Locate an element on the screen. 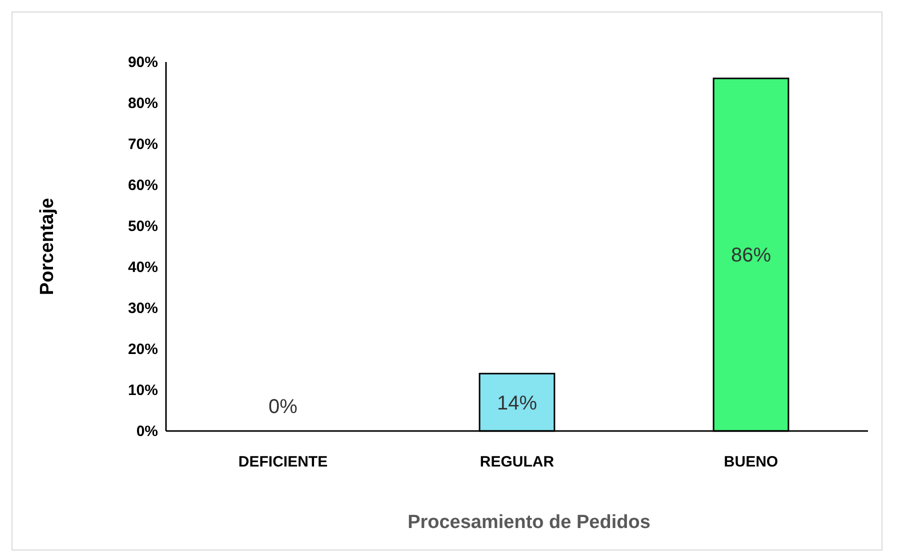  data-label: 86% is located at coordinates (751, 255).